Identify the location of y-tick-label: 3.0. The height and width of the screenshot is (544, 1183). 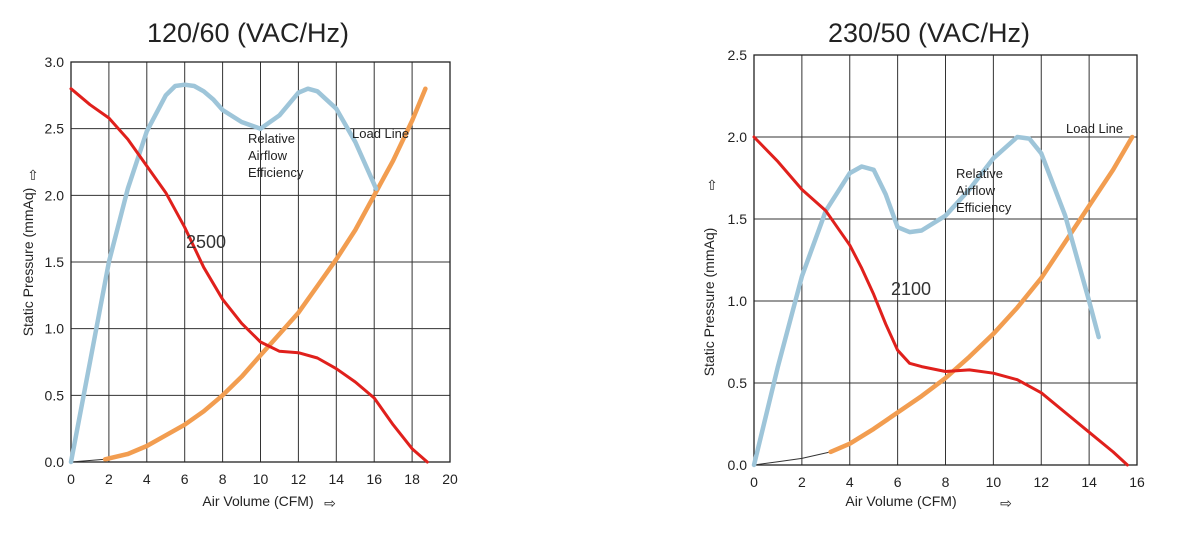
(55, 62).